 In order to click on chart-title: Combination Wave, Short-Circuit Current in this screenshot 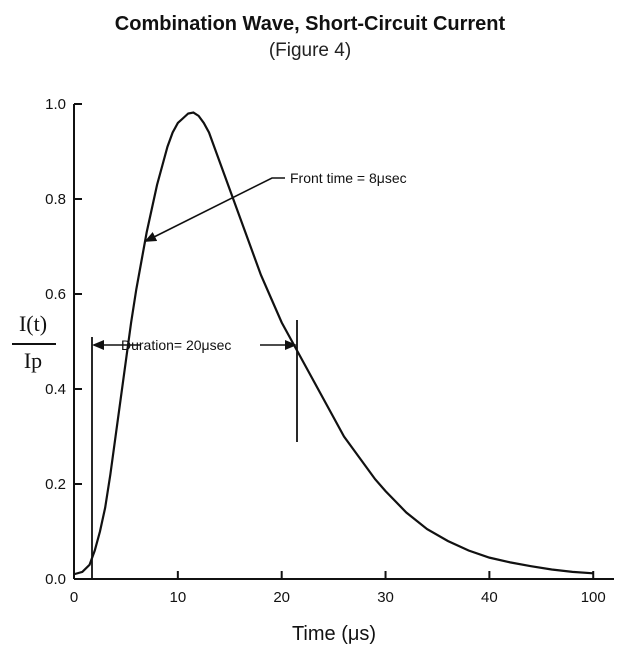, I will do `click(310, 24)`.